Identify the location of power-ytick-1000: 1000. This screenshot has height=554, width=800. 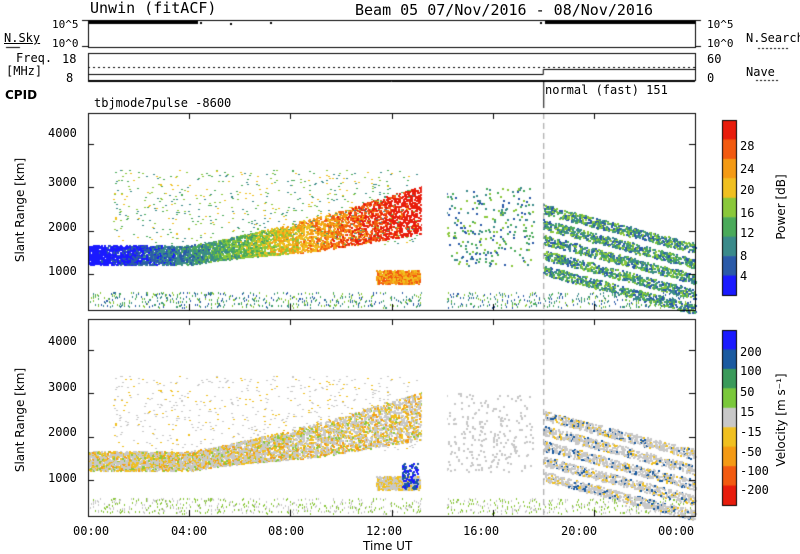
(62, 271).